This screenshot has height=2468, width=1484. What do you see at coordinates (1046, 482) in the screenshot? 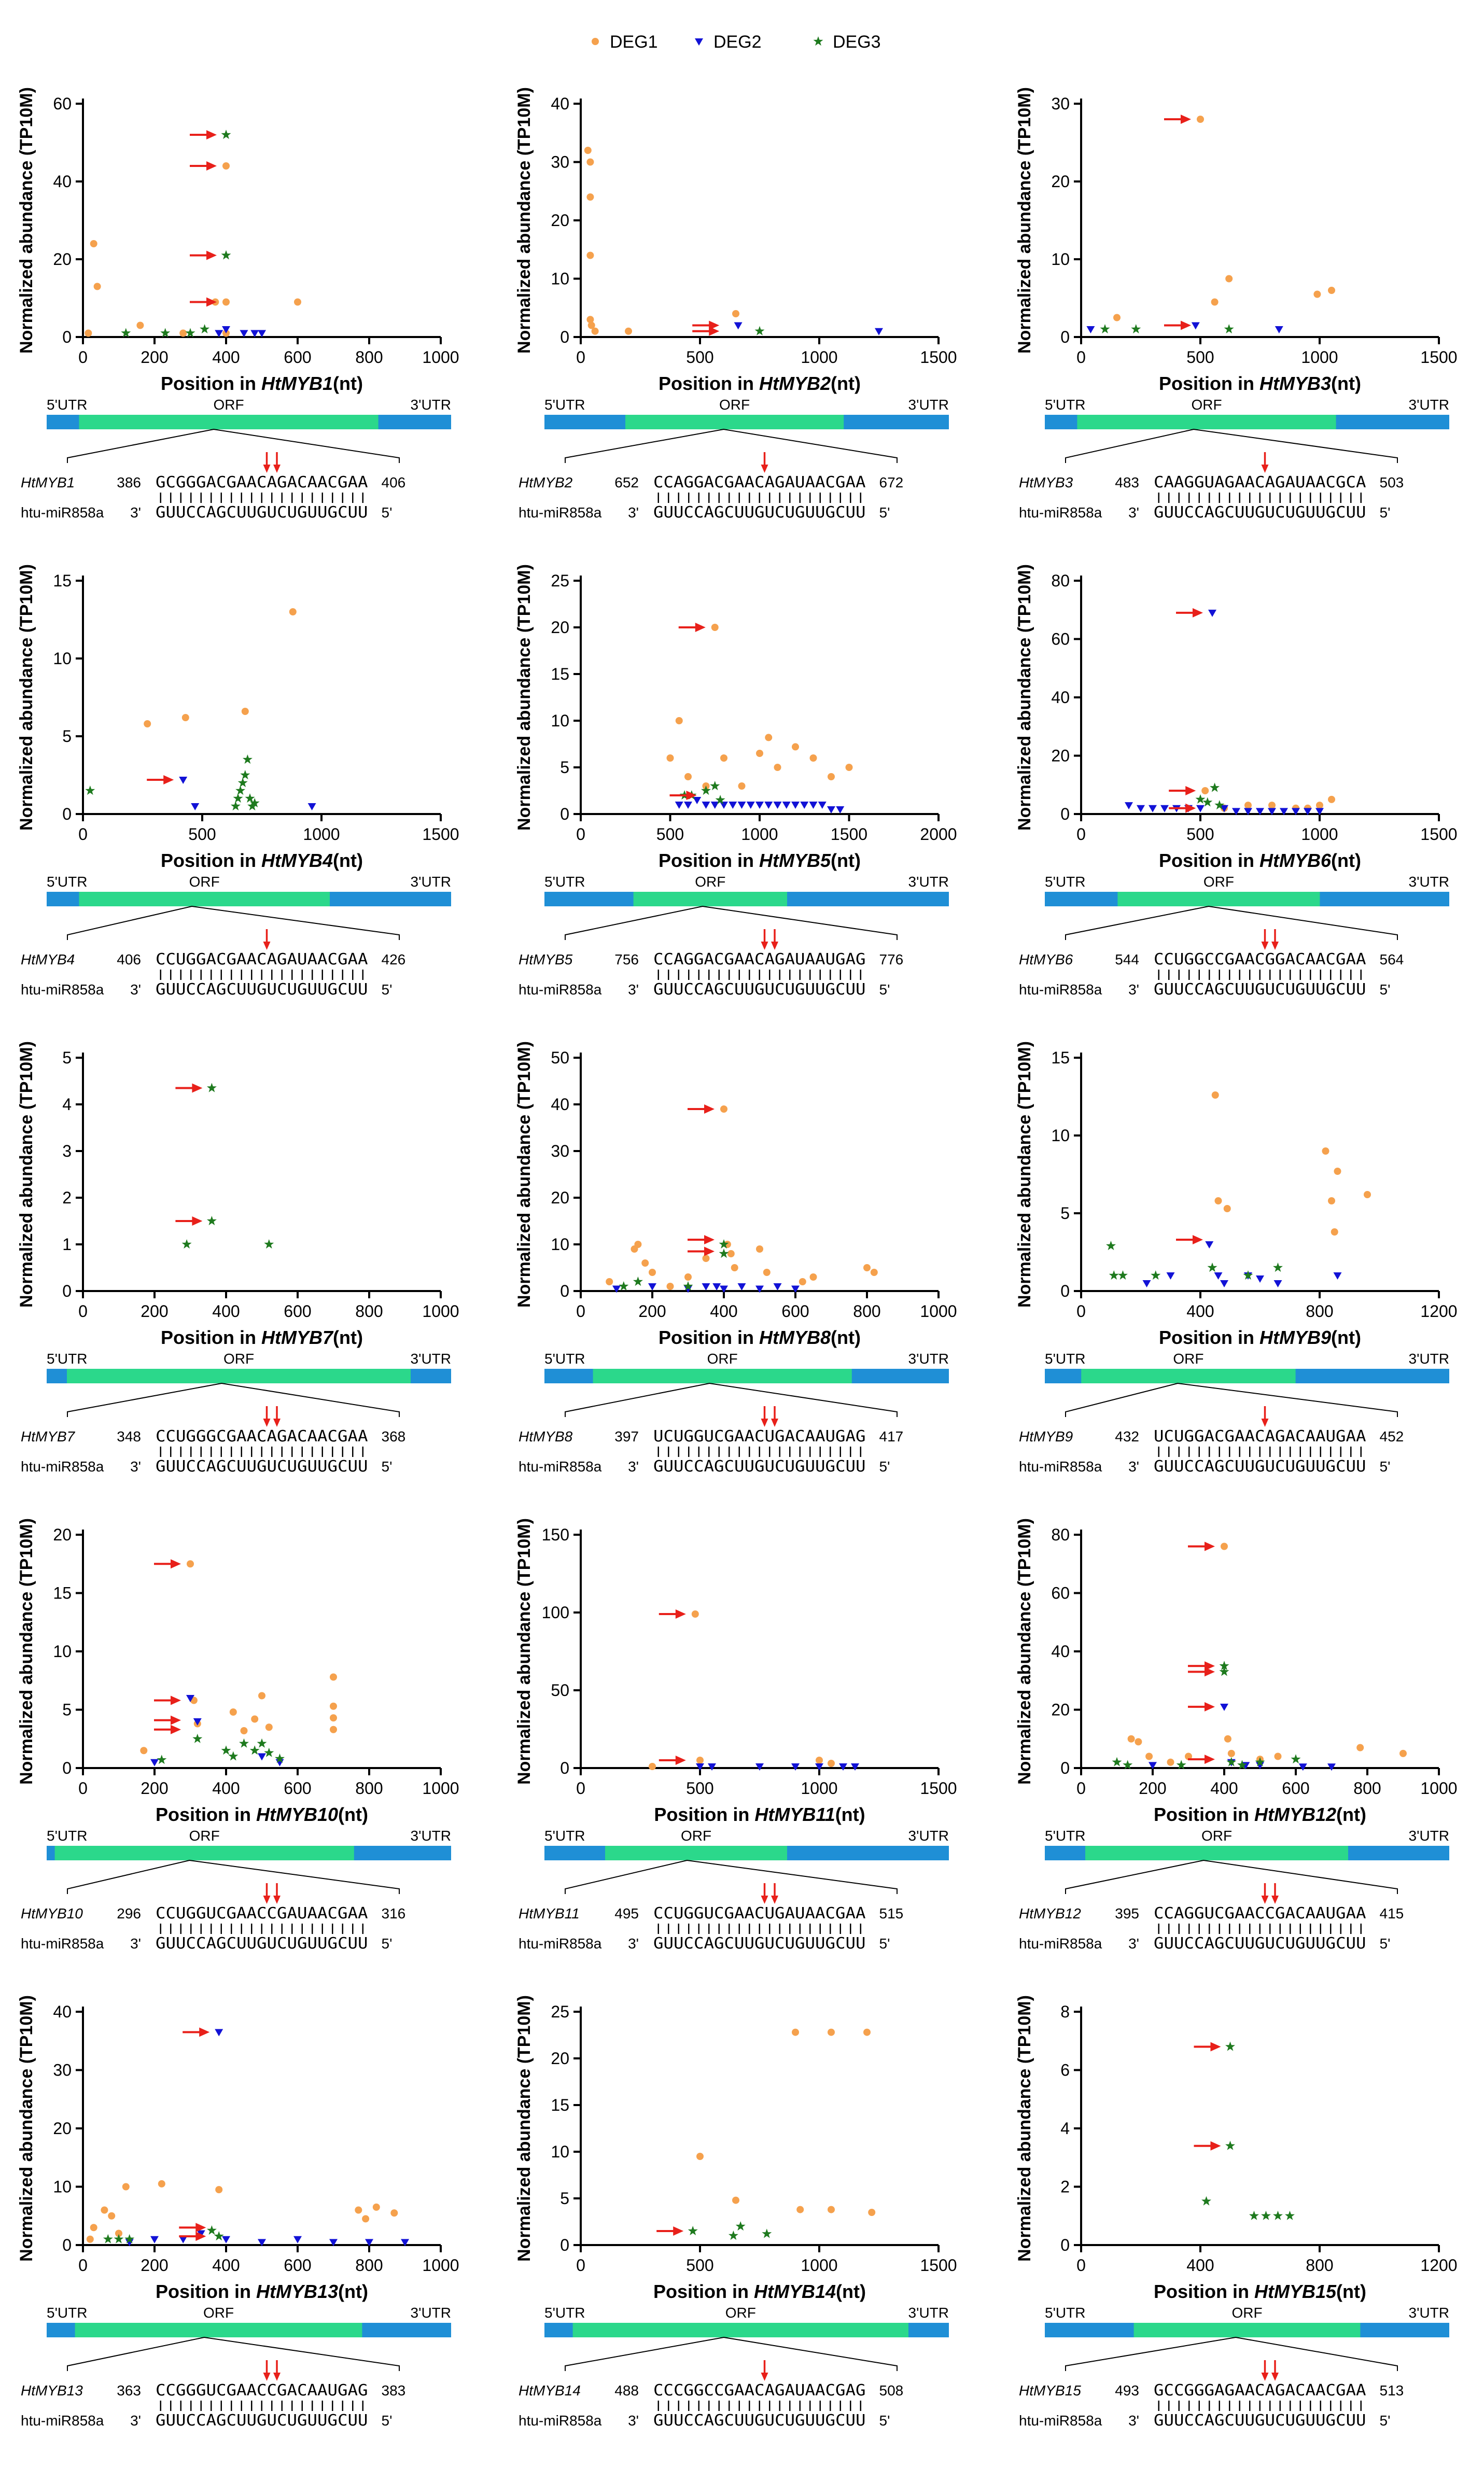
I see `site-gene-name: HtMYB3` at bounding box center [1046, 482].